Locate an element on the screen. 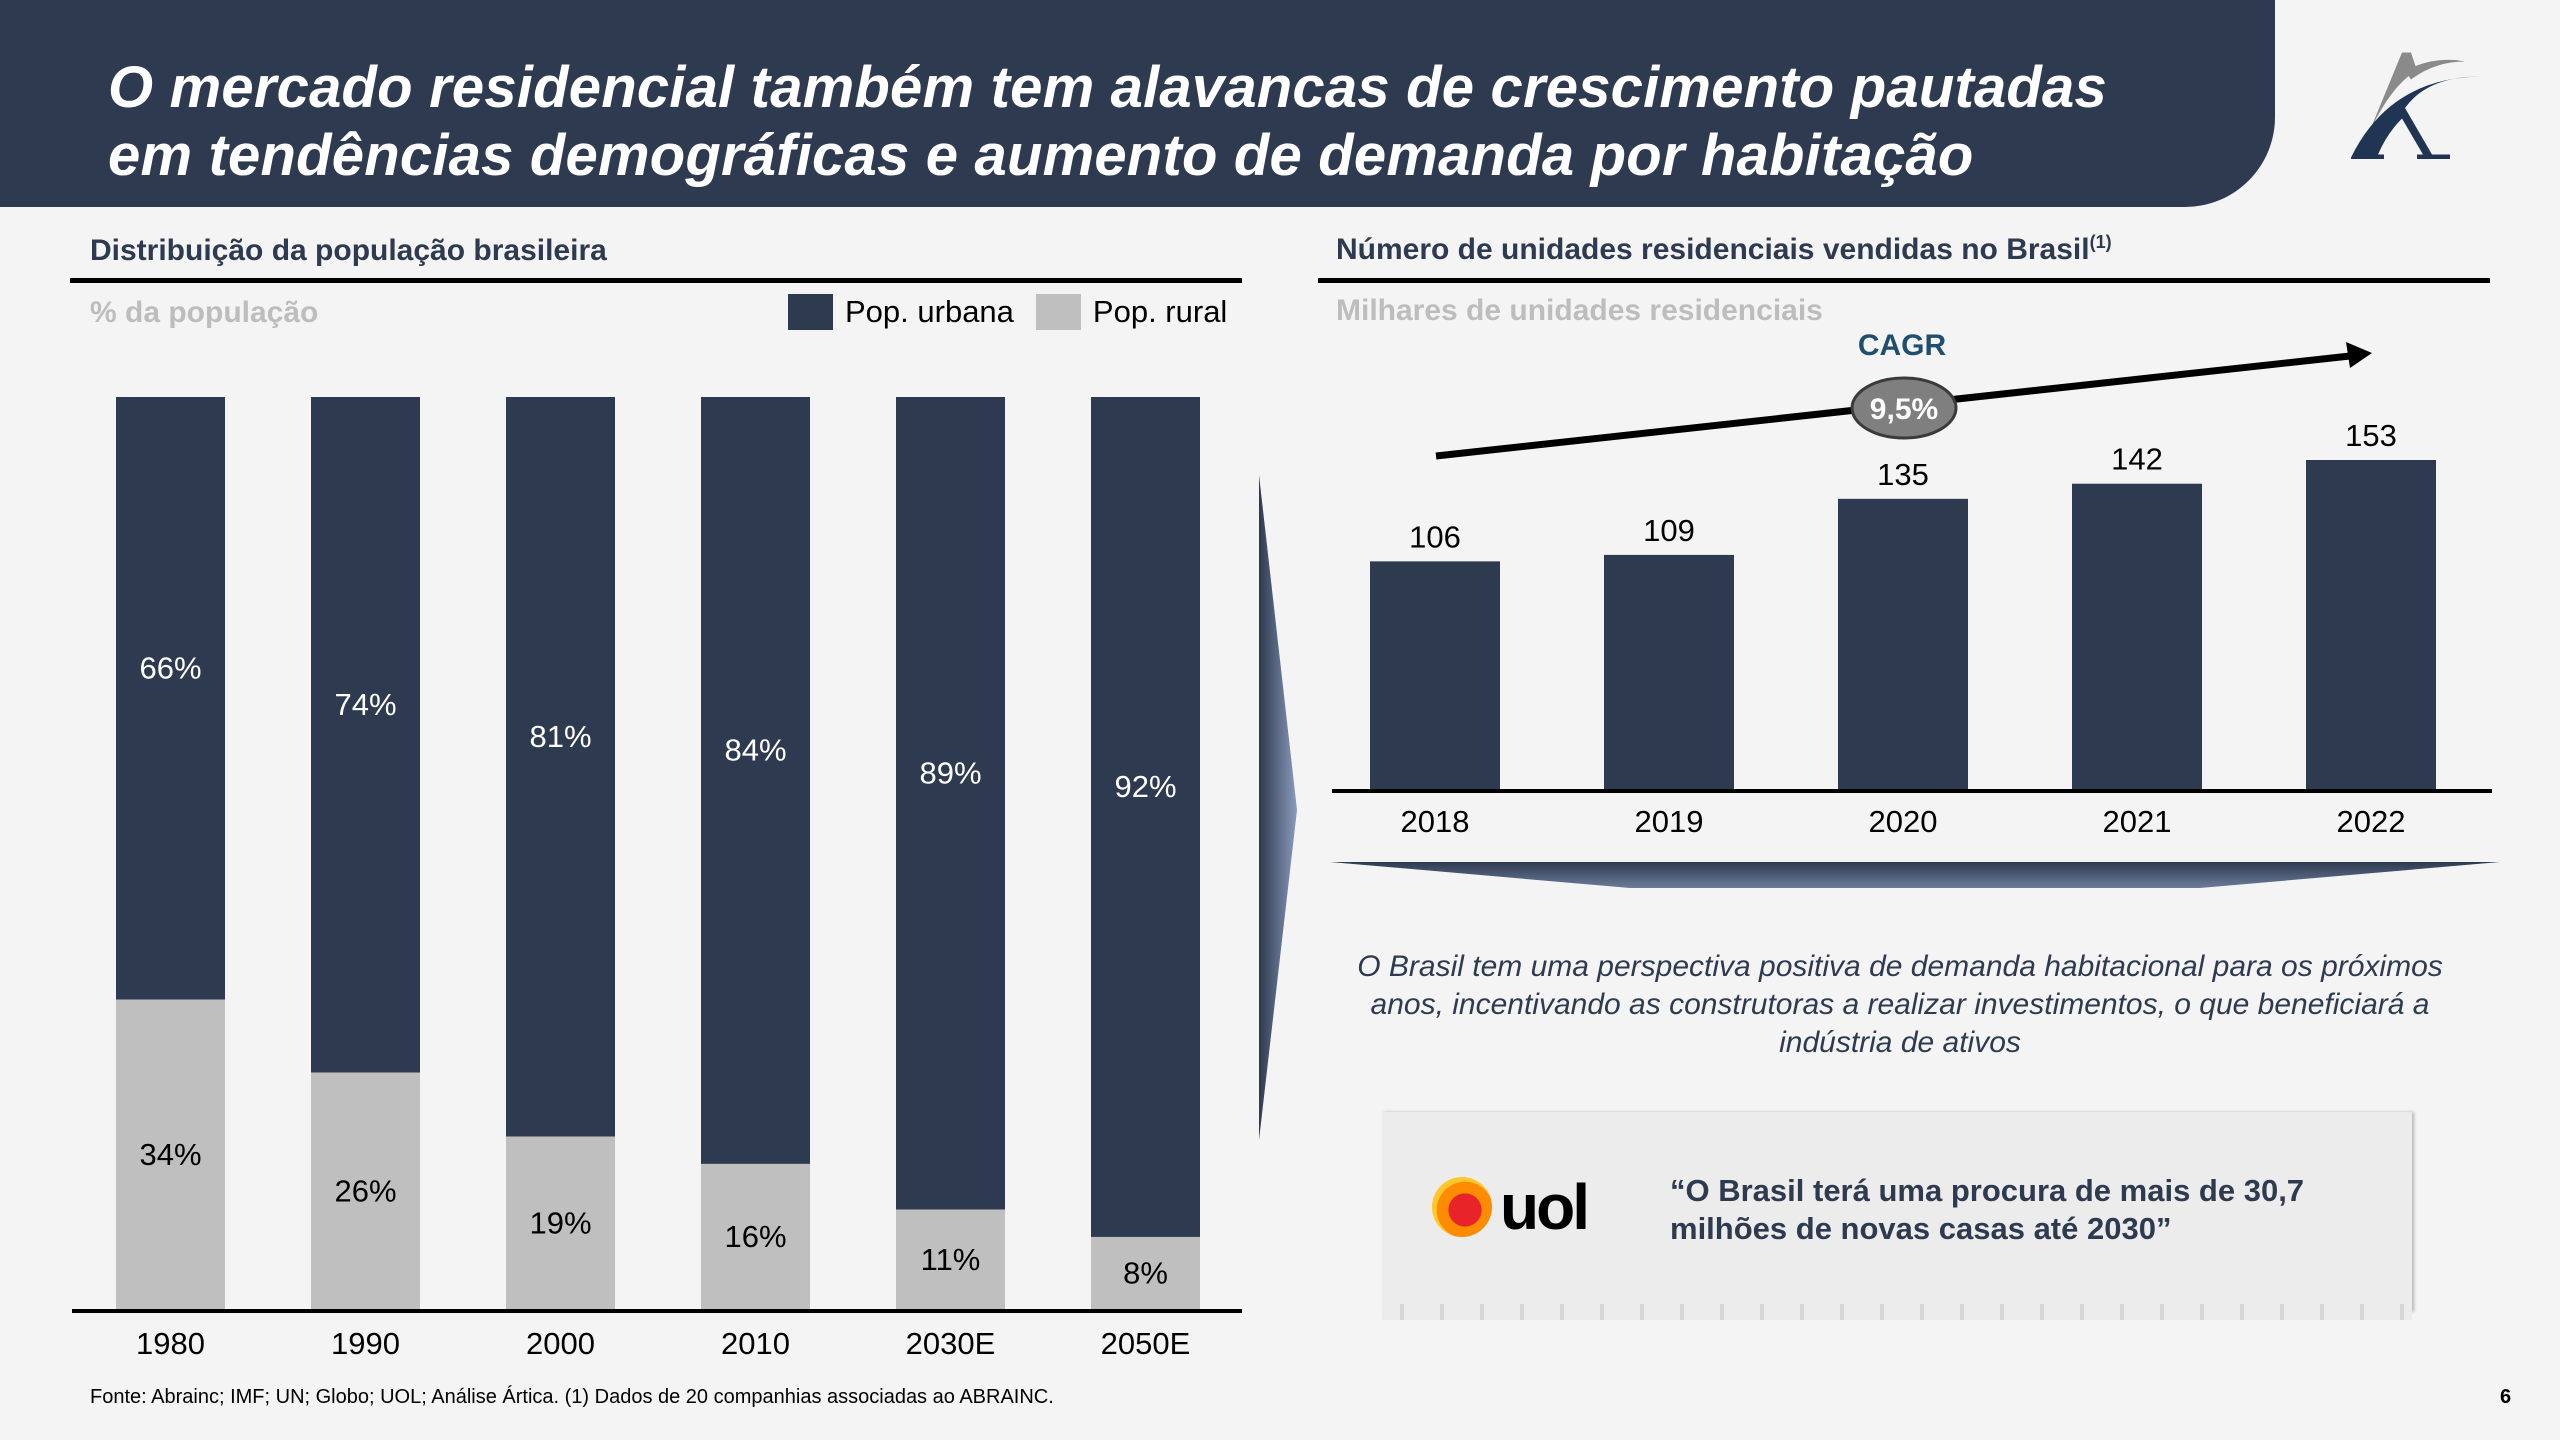 The image size is (2560, 1440). right-section-rule is located at coordinates (1904, 280).